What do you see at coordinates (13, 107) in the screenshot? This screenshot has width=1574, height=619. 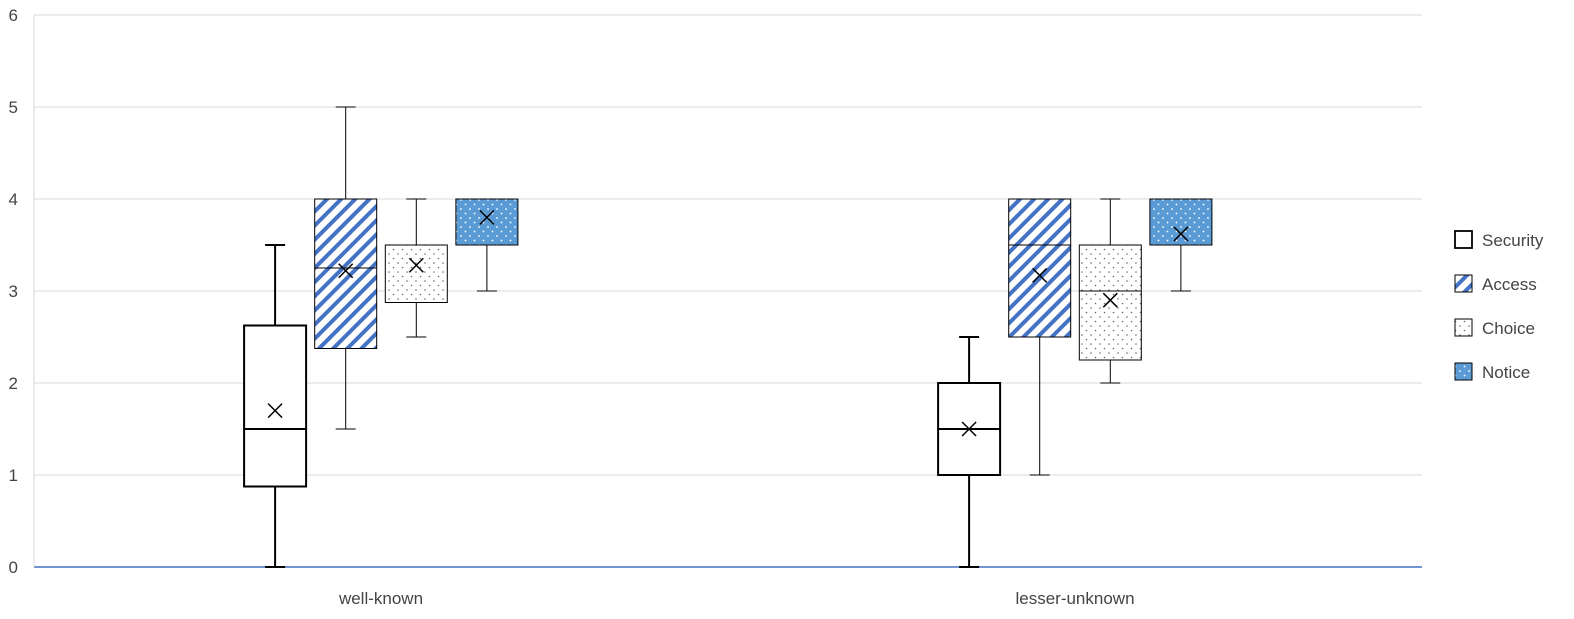 I see `y-tick-label: 5` at bounding box center [13, 107].